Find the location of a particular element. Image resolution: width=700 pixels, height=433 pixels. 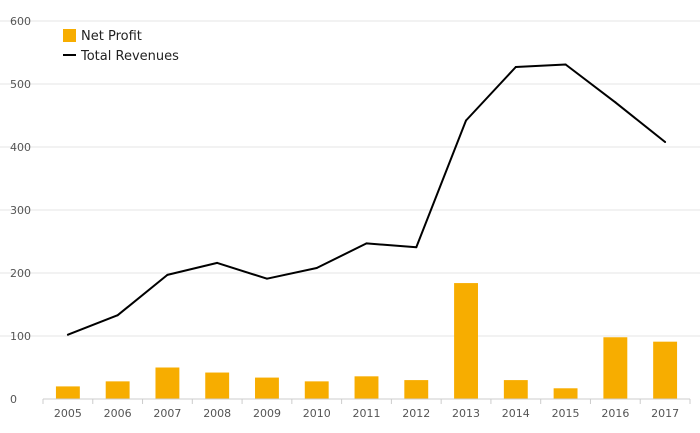

x-tick-label: 2011 is located at coordinates (367, 413).